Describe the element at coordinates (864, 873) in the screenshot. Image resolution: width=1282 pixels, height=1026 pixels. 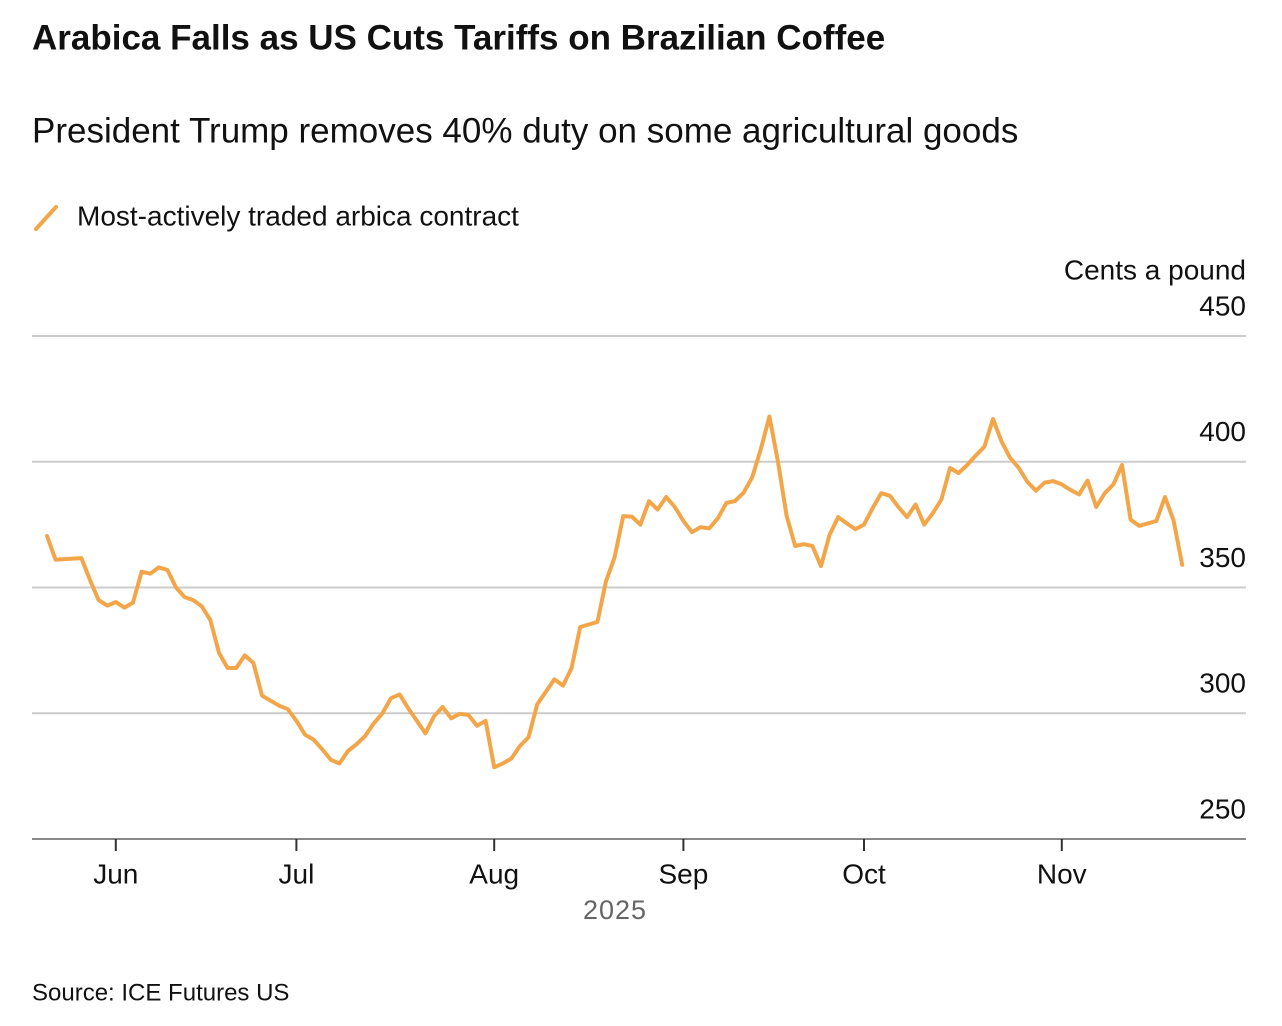
I see `x-tick-label: Oct` at that location.